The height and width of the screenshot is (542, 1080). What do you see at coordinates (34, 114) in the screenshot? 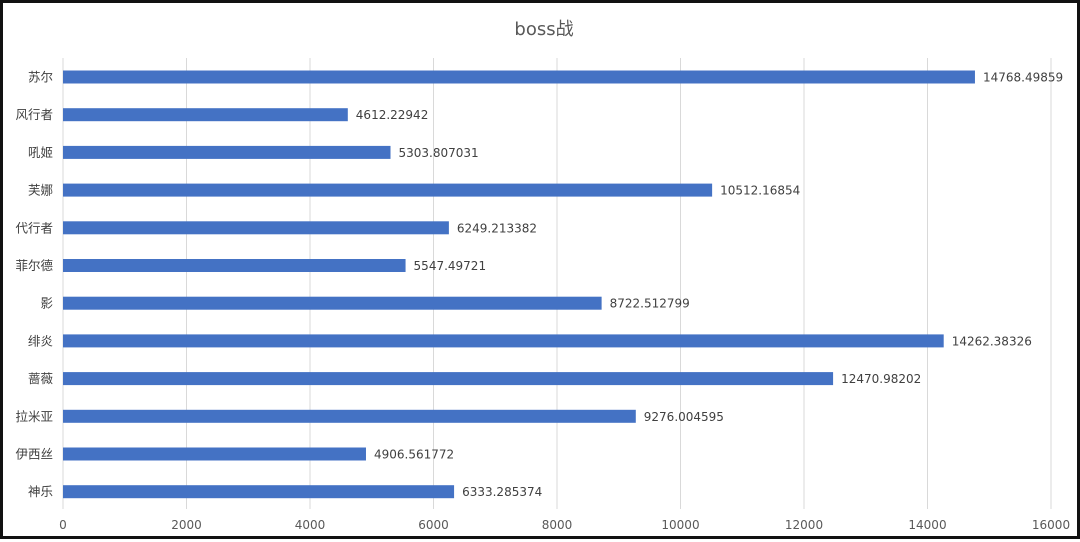
I see `category-label: 风行者` at bounding box center [34, 114].